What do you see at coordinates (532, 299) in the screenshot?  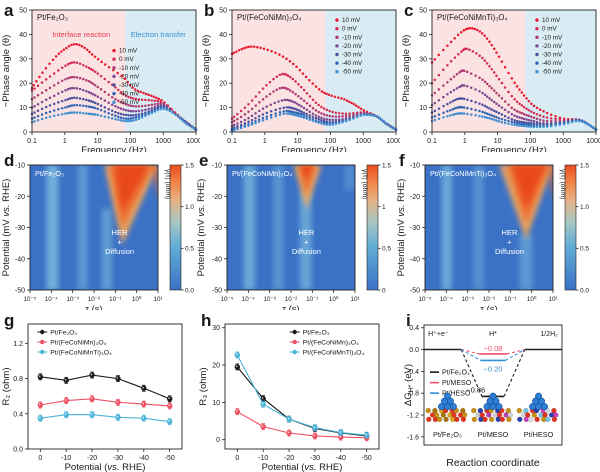 I see `x-tick: 10⁰` at bounding box center [532, 299].